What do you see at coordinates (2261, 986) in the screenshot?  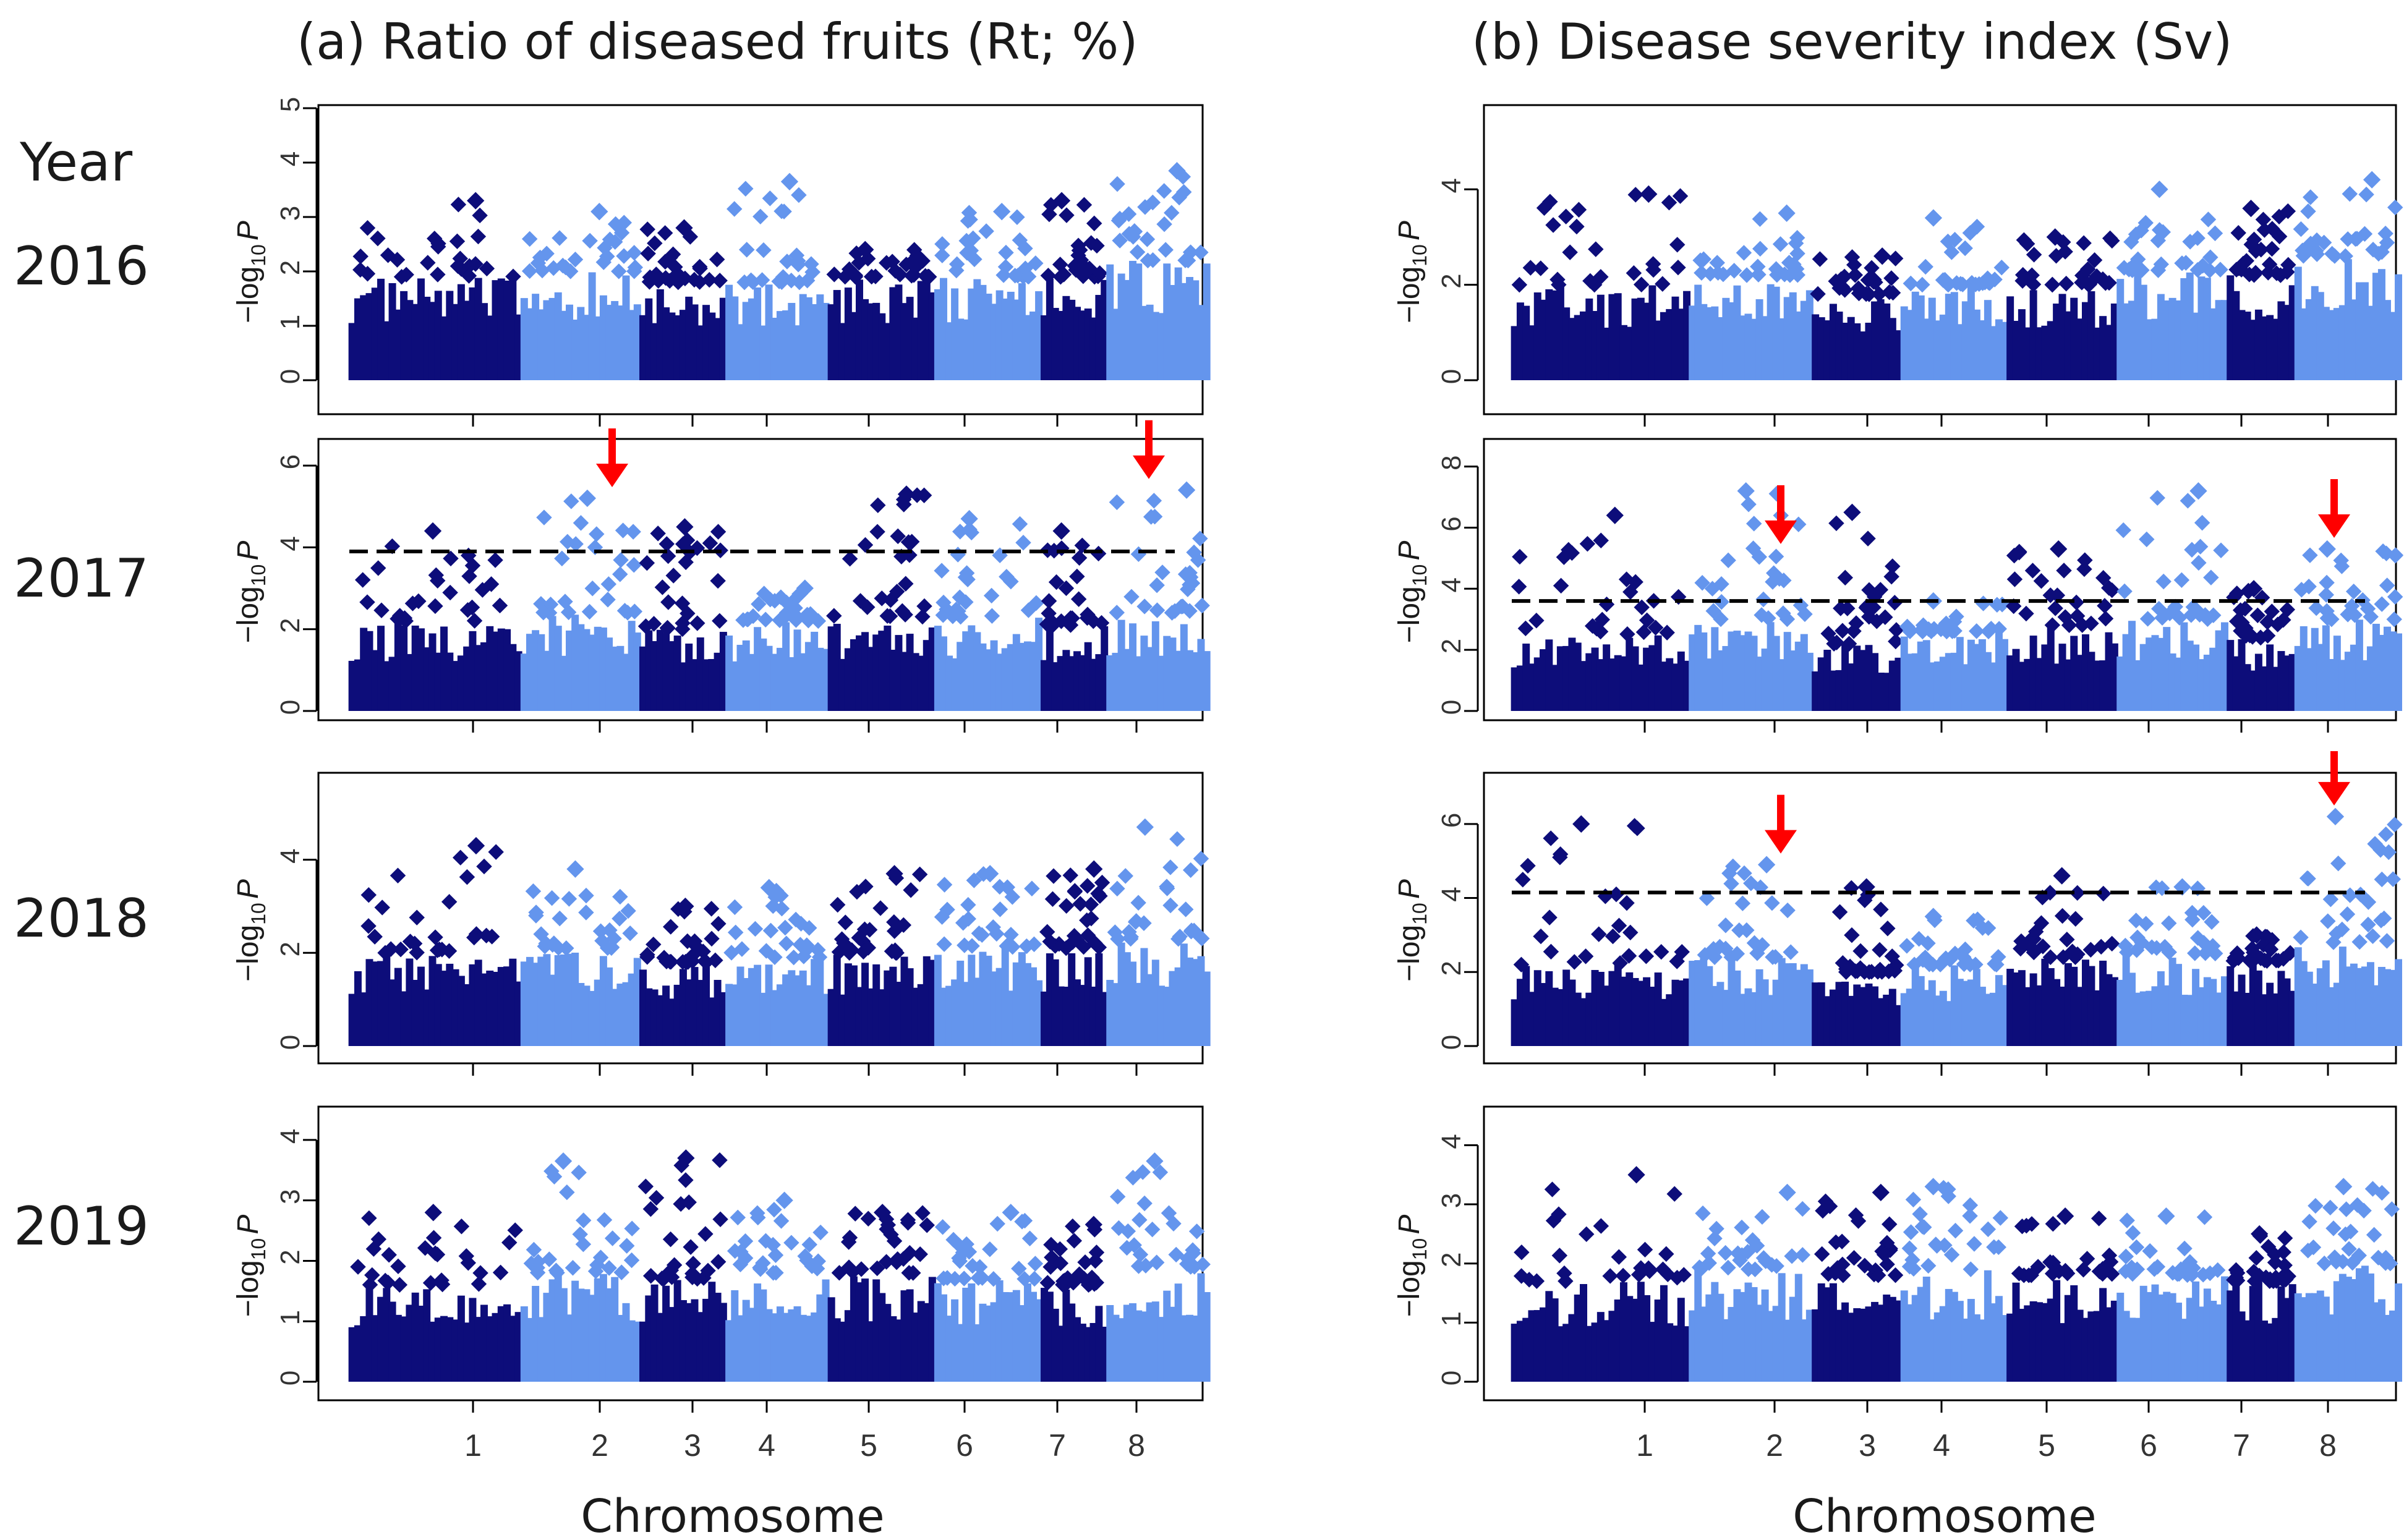 I see `chromosome-7-points` at bounding box center [2261, 986].